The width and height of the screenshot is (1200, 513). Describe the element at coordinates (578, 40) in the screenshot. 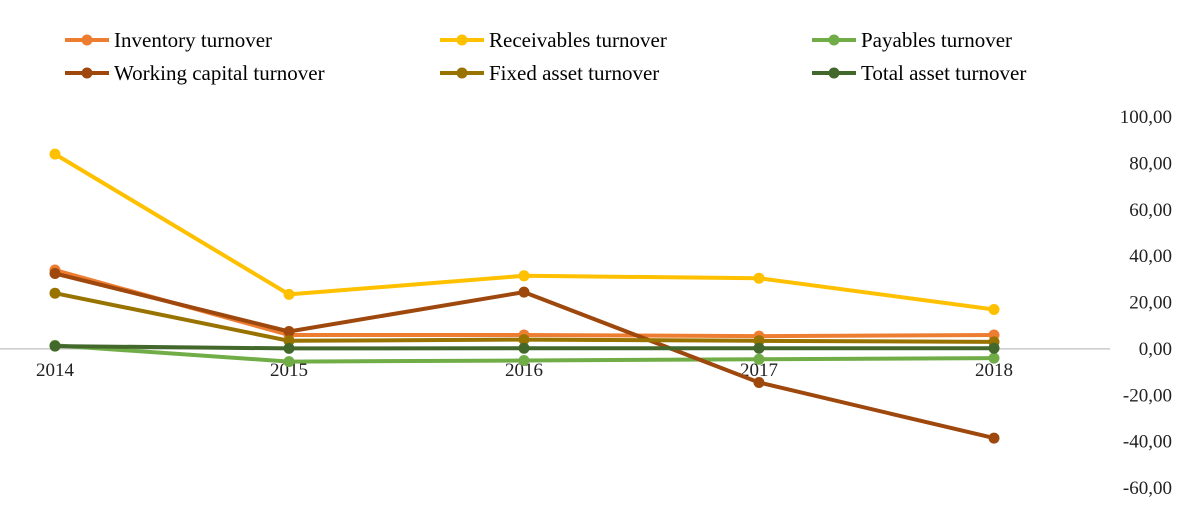

I see `legend-label: Receivables turnover` at that location.